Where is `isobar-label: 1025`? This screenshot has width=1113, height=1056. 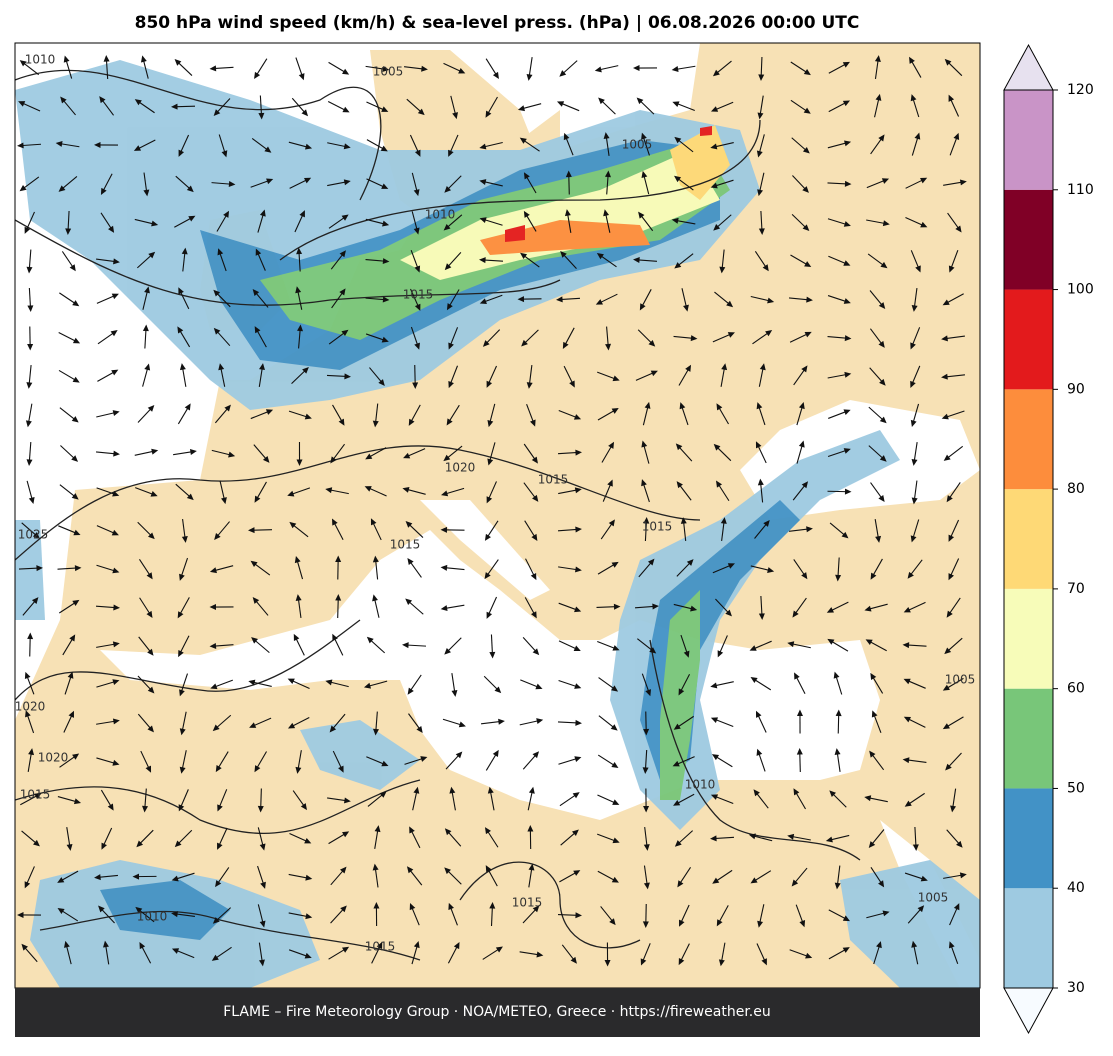 isobar-label: 1025 is located at coordinates (33, 535).